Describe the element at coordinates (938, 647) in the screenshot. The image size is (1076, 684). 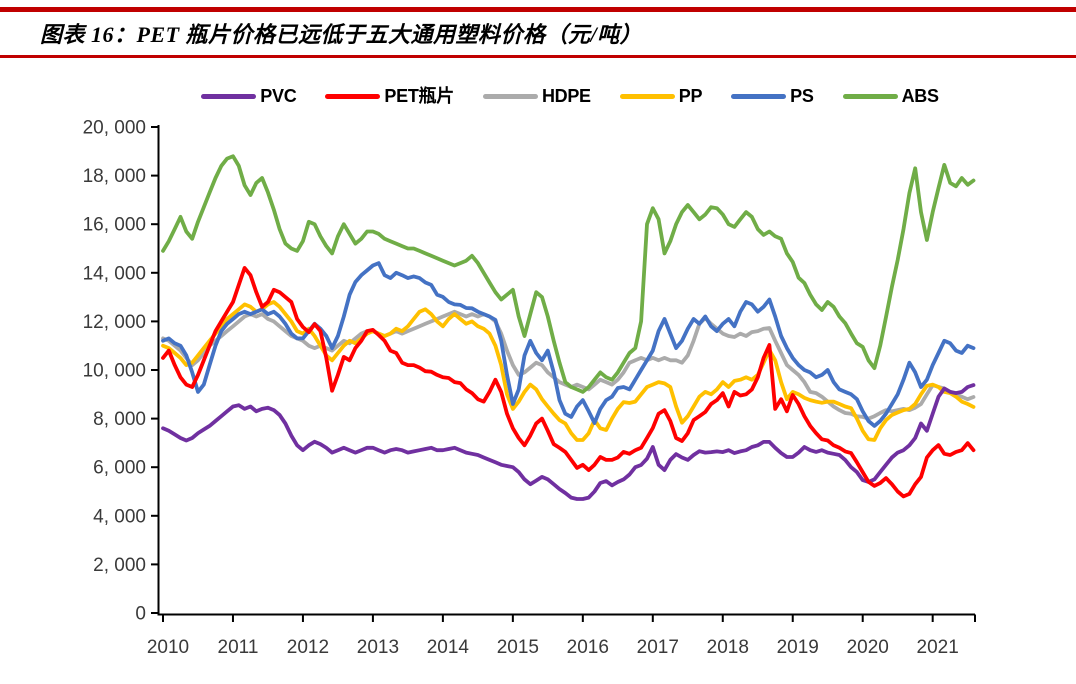
I see `x-tick-label: 2021` at that location.